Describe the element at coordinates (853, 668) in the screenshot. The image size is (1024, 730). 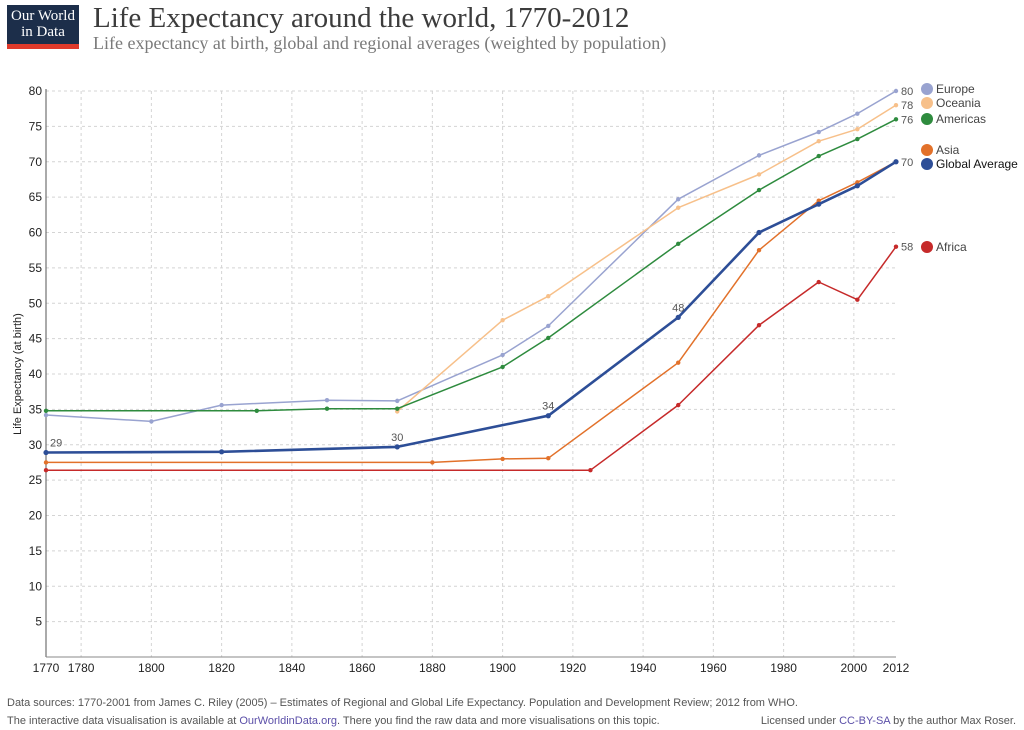
I see `x-tick-label: 2000` at that location.